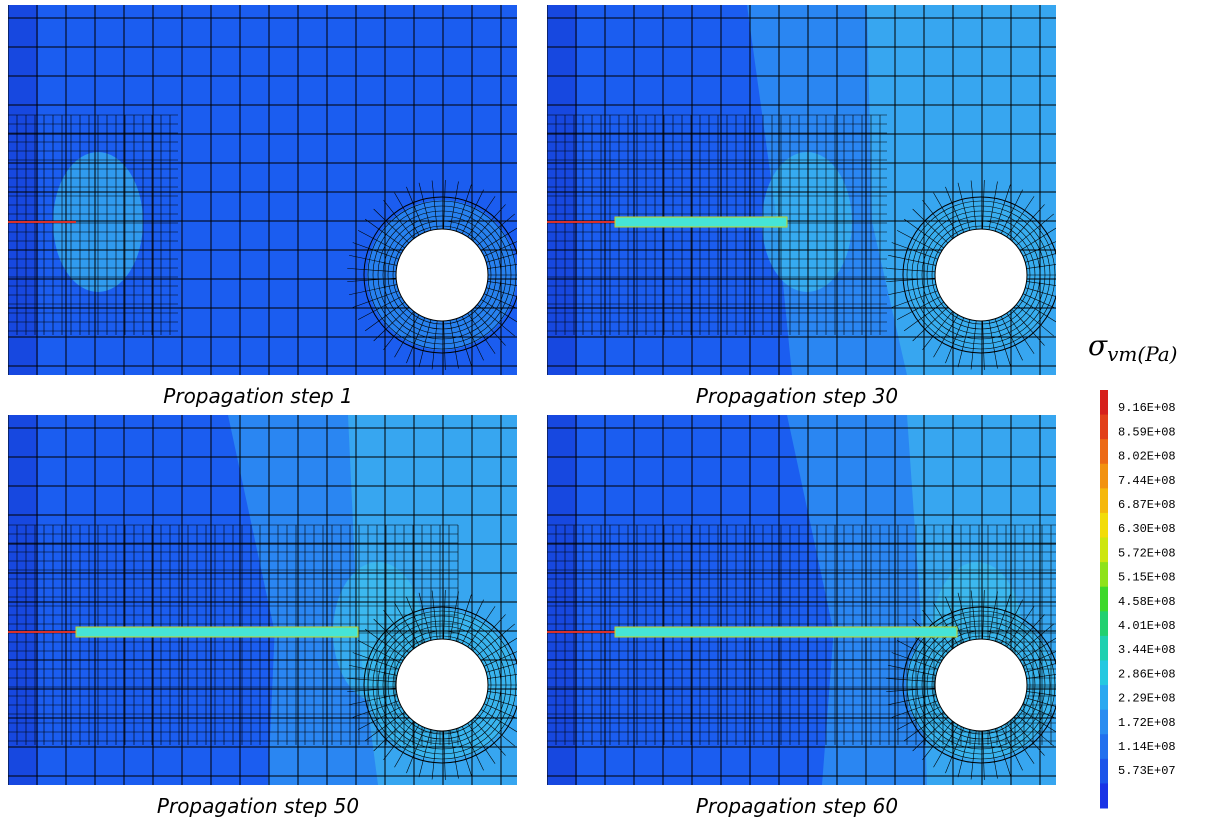 This screenshot has width=1218, height=832. What do you see at coordinates (1147, 505) in the screenshot?
I see `colorbar-tick-label: 6.87E+08` at bounding box center [1147, 505].